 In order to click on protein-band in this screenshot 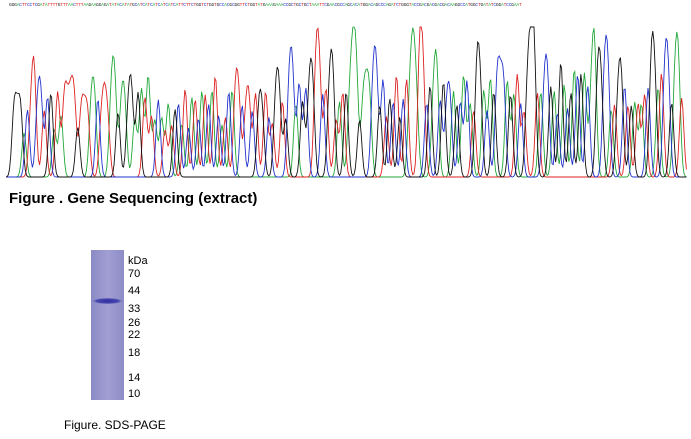, I will do `click(107, 301)`.